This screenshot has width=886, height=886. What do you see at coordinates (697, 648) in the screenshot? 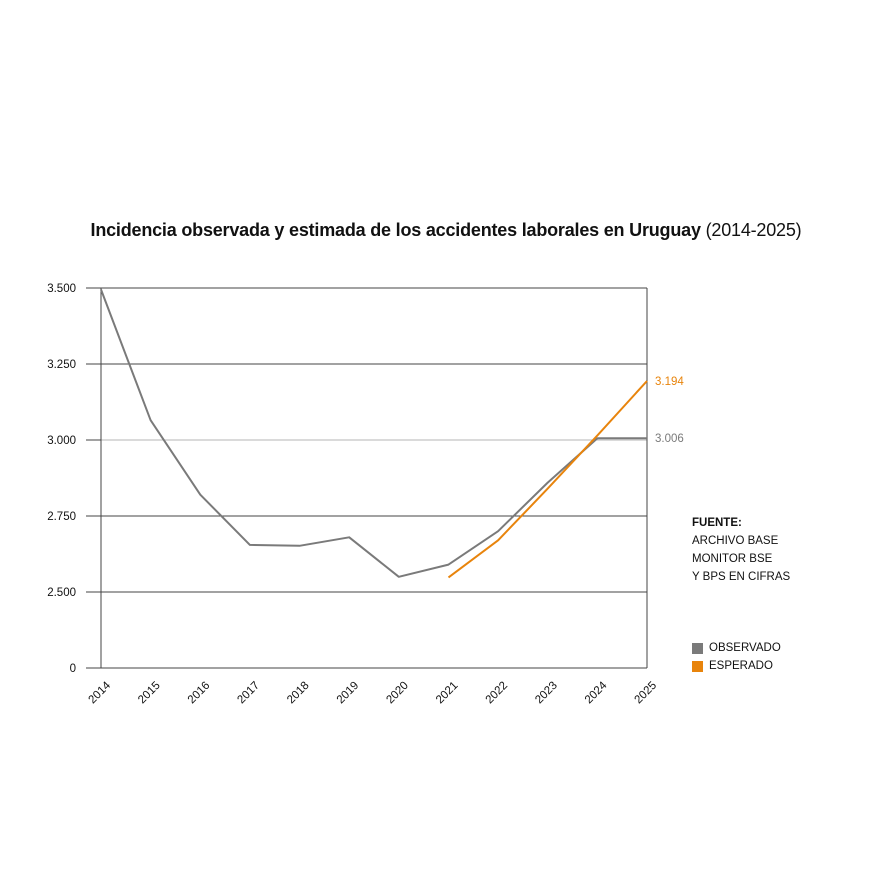
I see `legend-swatch-observado` at bounding box center [697, 648].